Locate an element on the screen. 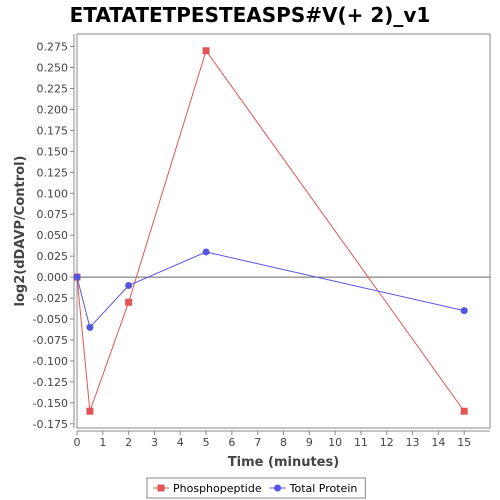 The width and height of the screenshot is (500, 500). legend-marker-circle is located at coordinates (278, 488).